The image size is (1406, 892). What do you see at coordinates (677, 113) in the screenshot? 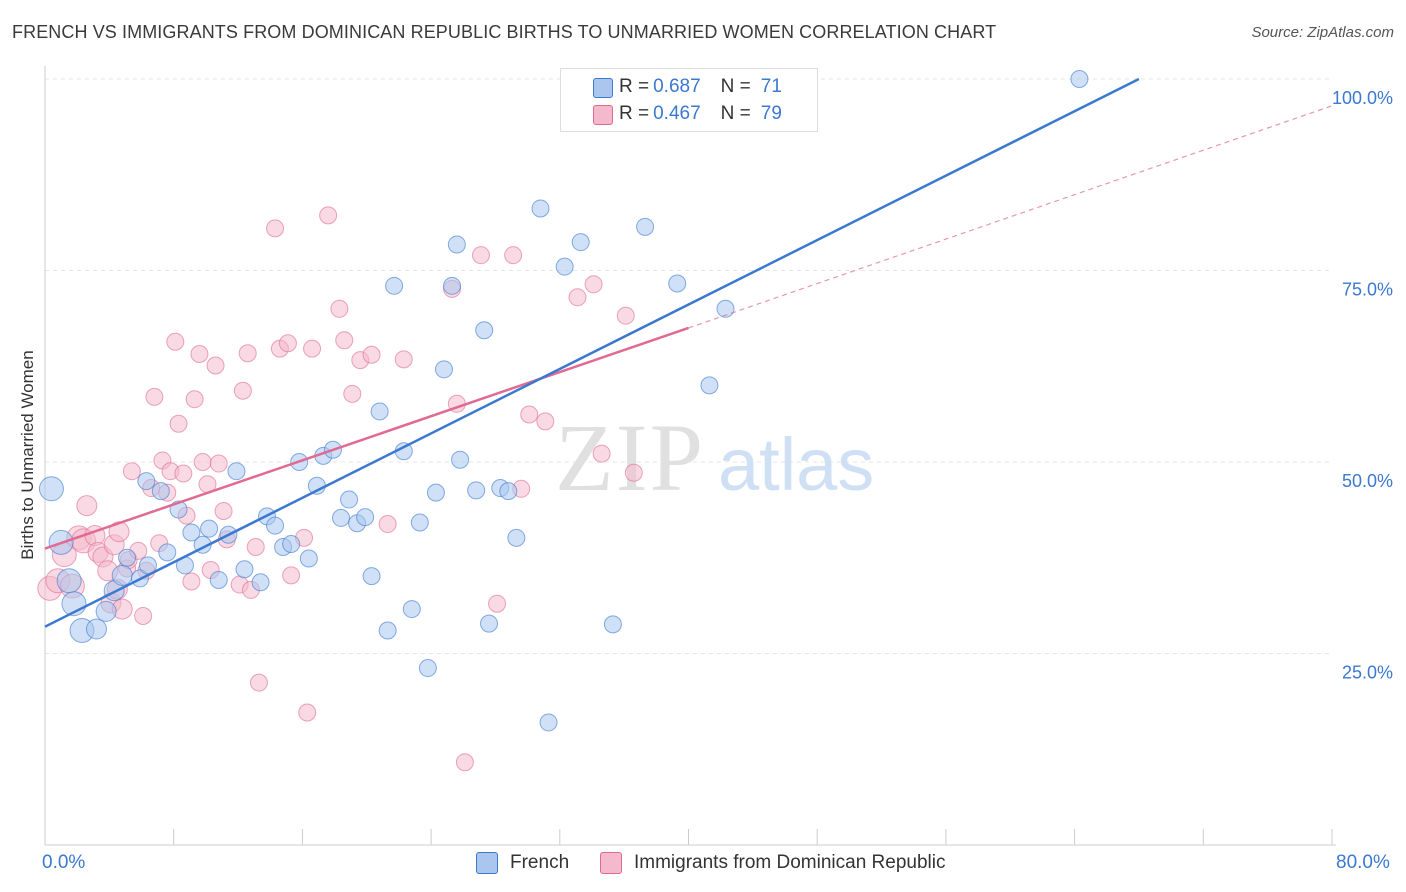
I see `legend-r-value: 0.467` at bounding box center [677, 113].